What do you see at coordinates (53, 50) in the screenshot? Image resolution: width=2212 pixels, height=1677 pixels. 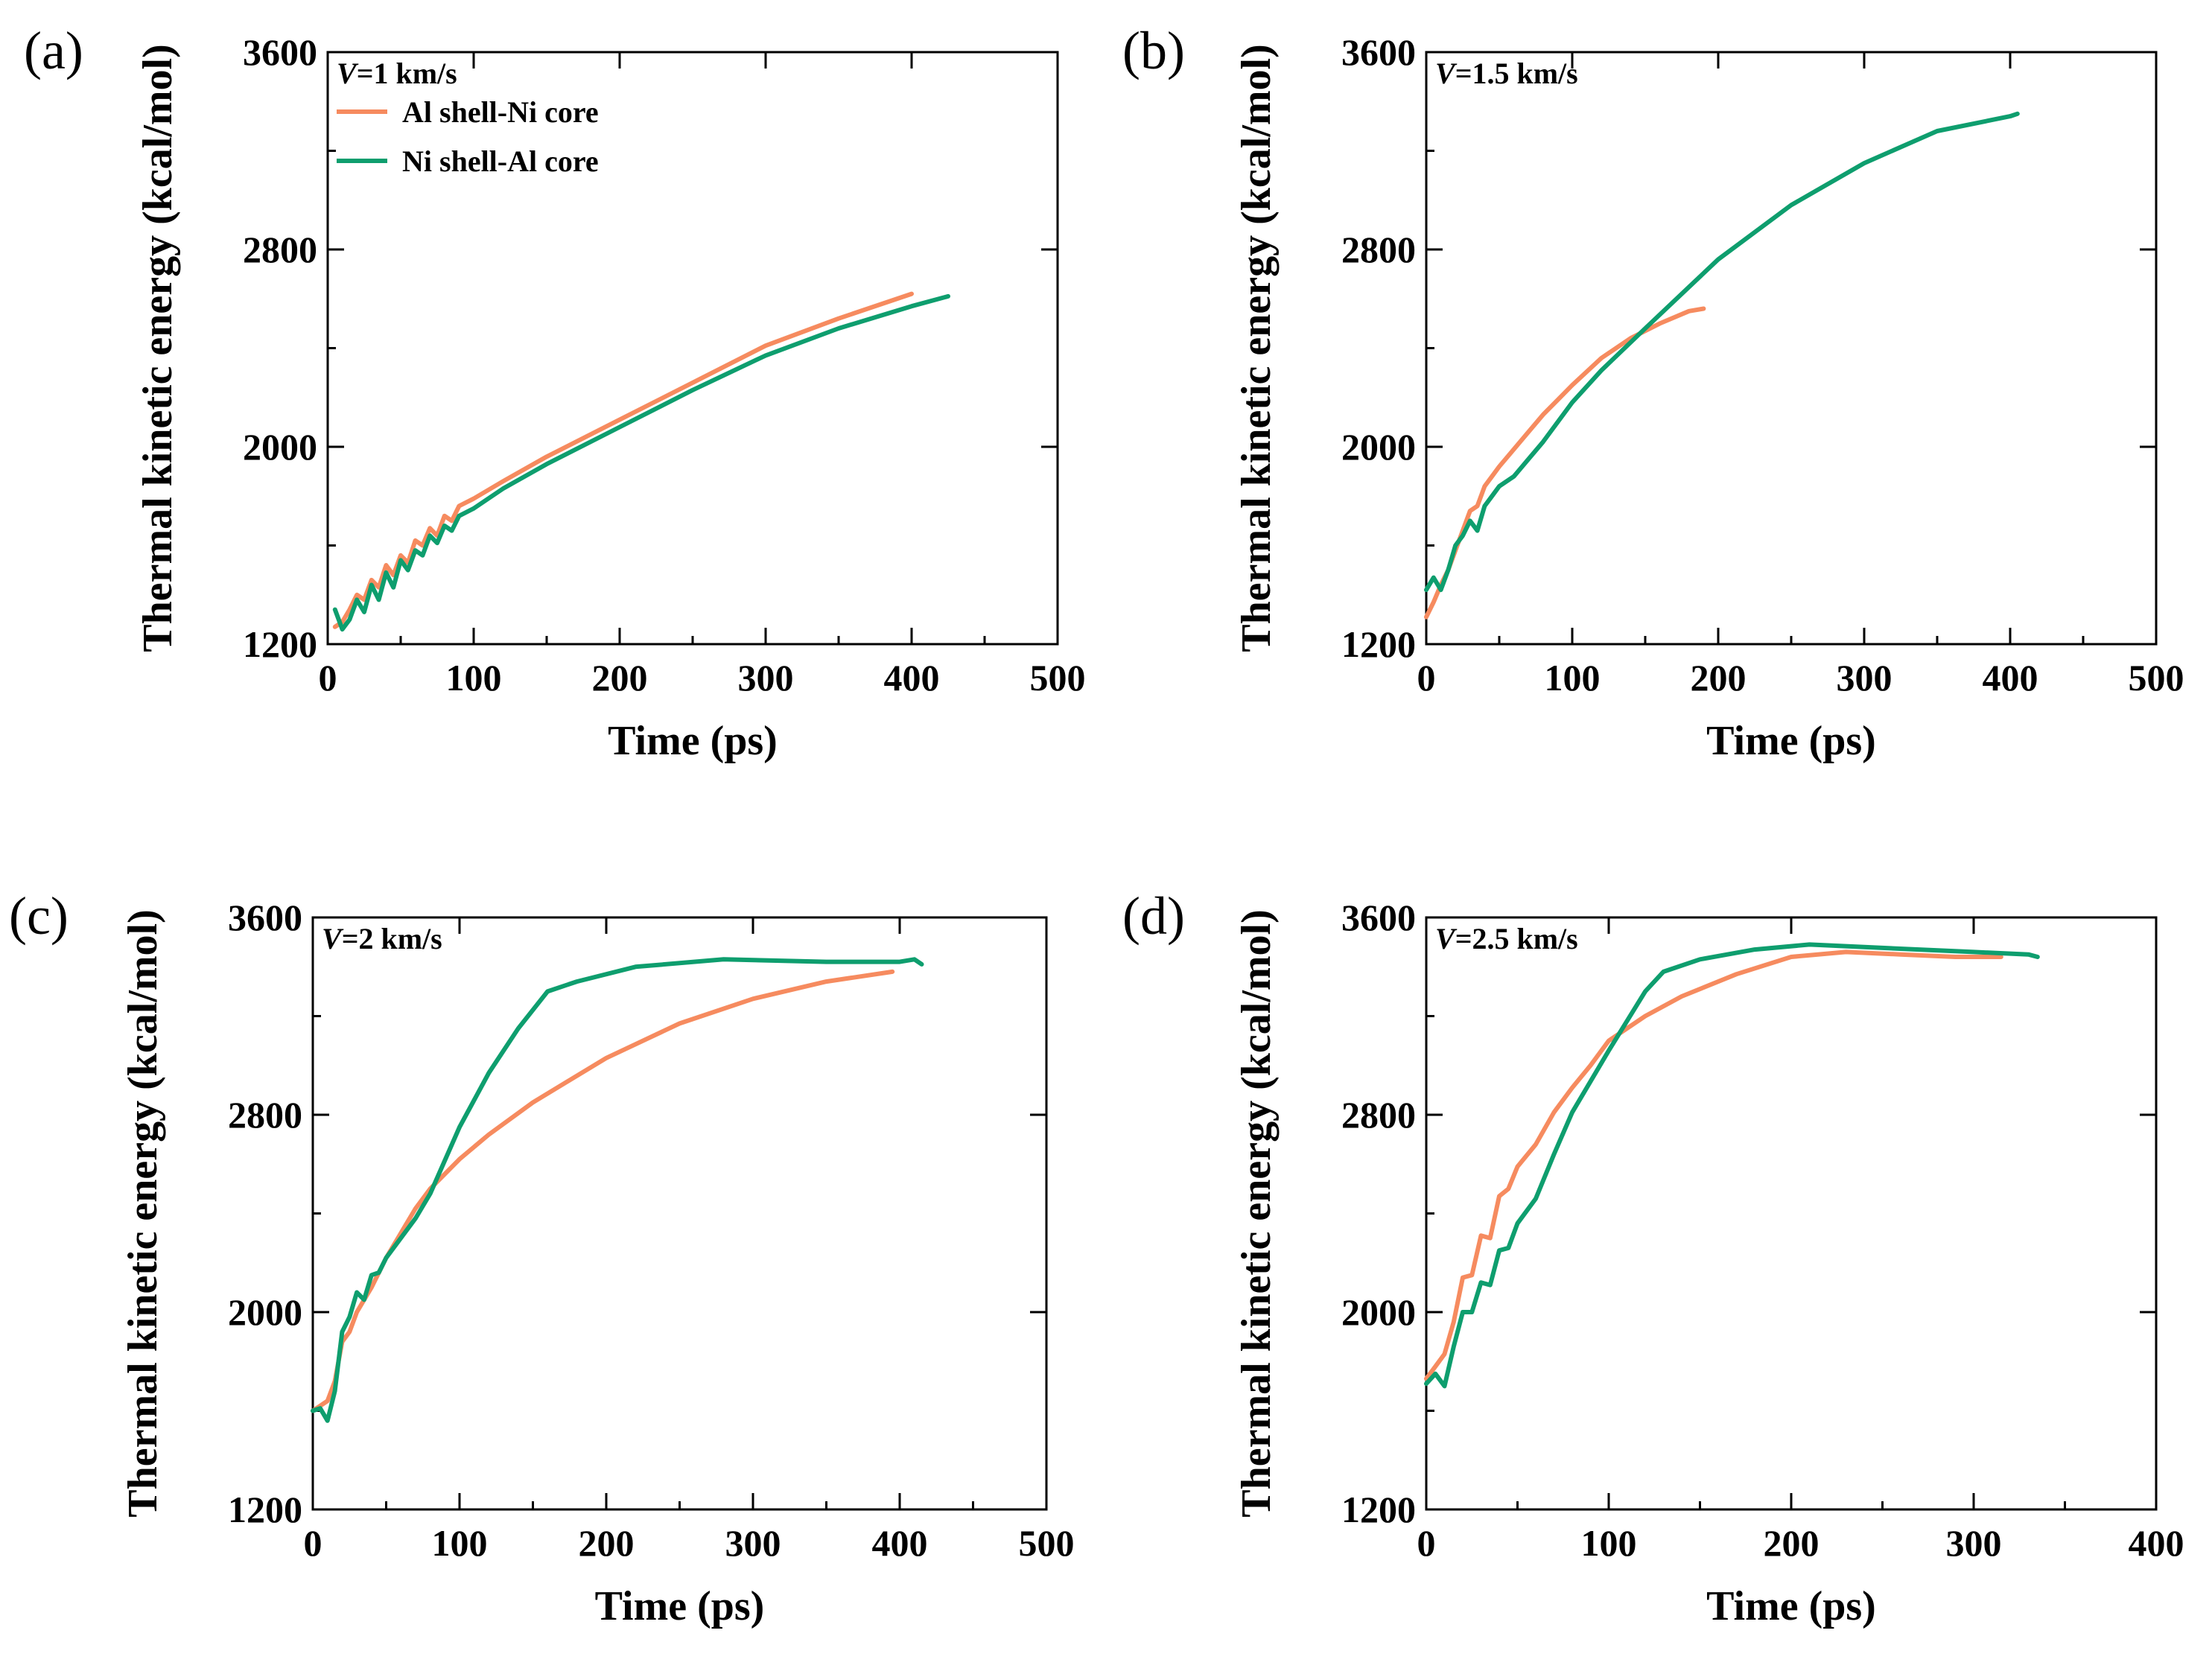 I see `panel-label: (a)` at bounding box center [53, 50].